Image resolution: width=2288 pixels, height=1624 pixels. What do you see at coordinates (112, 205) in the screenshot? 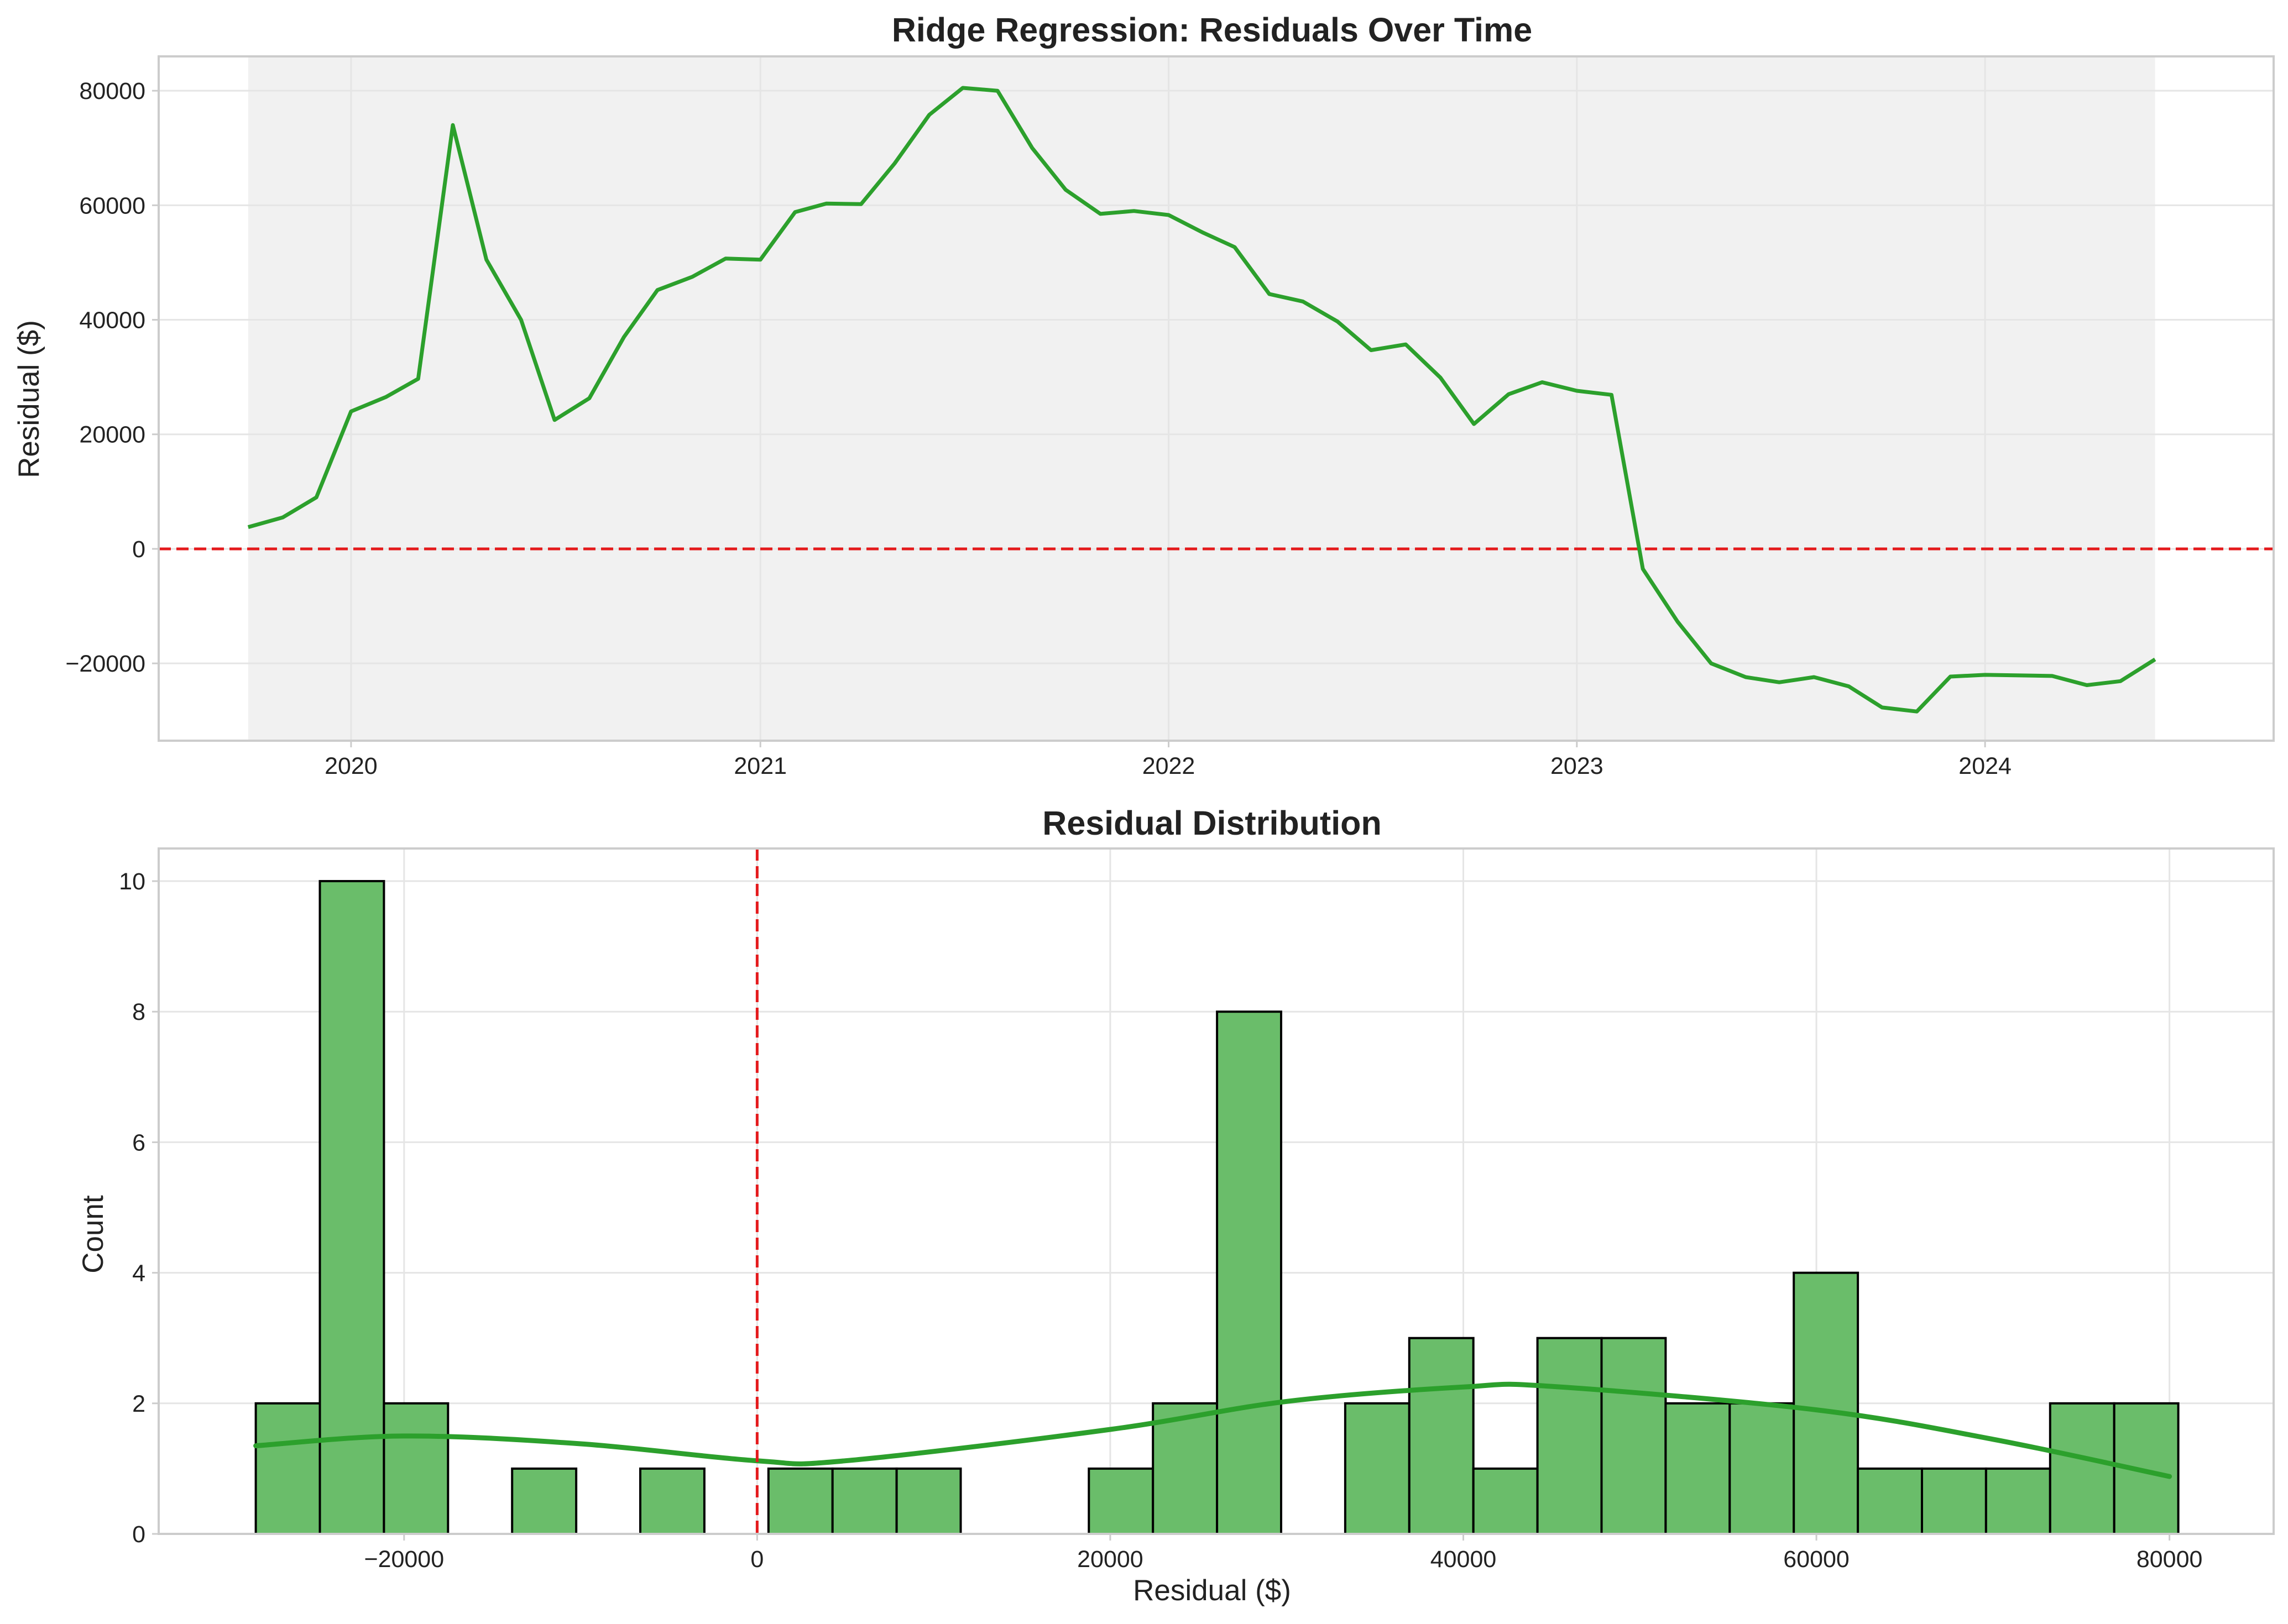
I see `y-tick-label: 60000` at bounding box center [112, 205].